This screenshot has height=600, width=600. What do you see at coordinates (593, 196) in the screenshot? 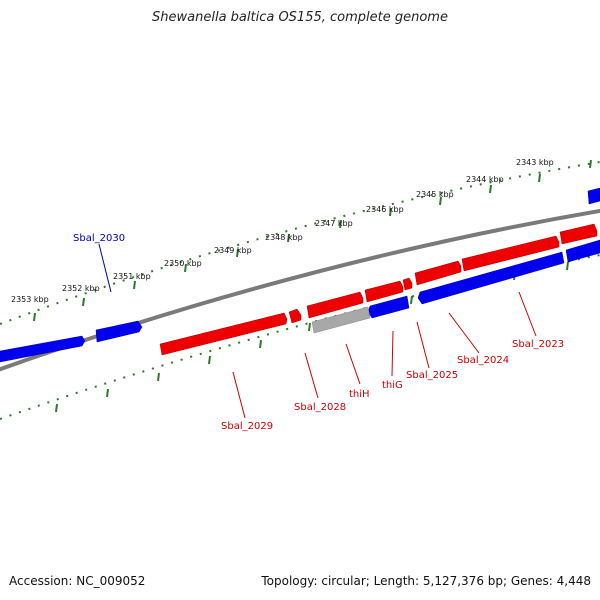
I see `gene-arrow-rev-top` at bounding box center [593, 196].